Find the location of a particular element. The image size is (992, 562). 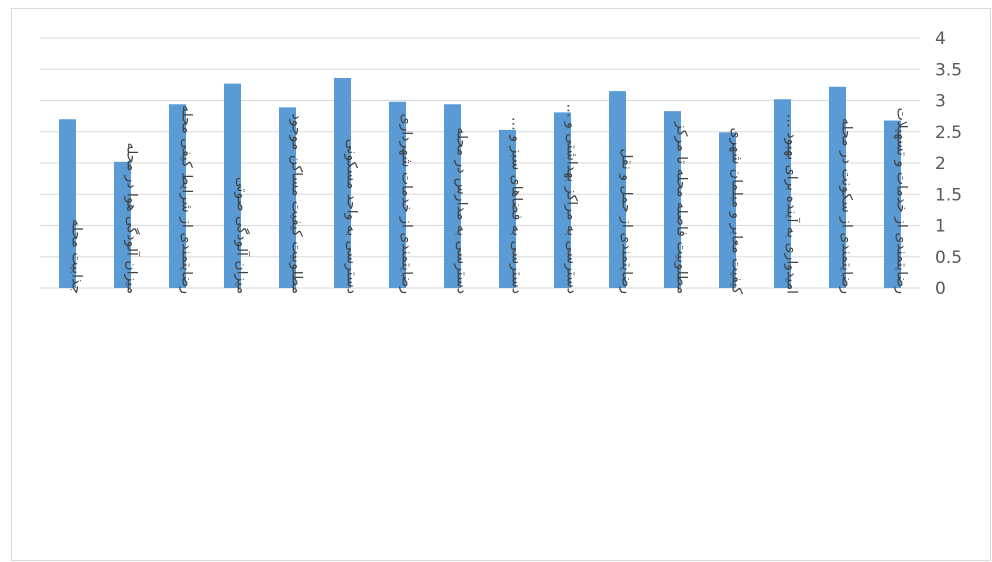

y-tick-label: 2.5 is located at coordinates (948, 133).